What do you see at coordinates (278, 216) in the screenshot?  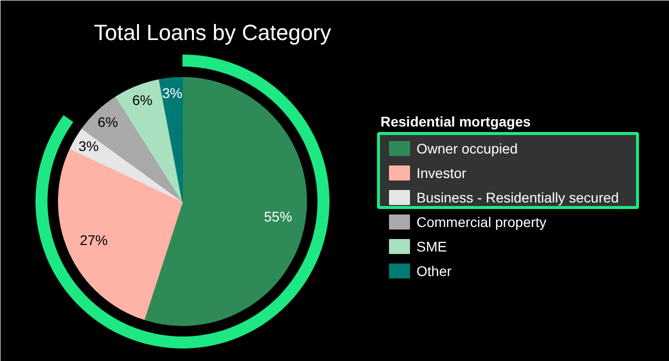 I see `data-label: 55%` at bounding box center [278, 216].